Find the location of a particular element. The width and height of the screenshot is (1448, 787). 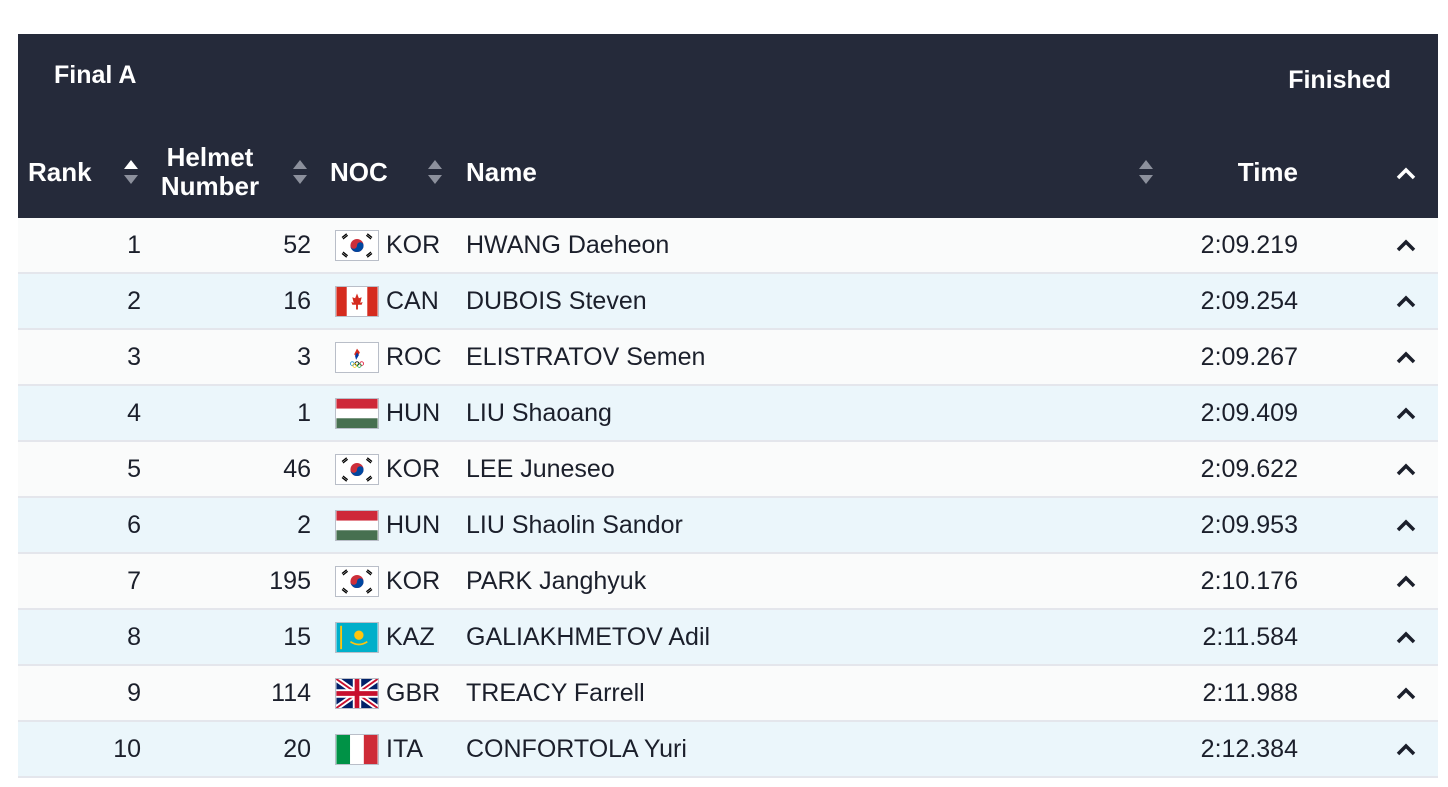

time-cell: 2:12.384 is located at coordinates (1249, 748).